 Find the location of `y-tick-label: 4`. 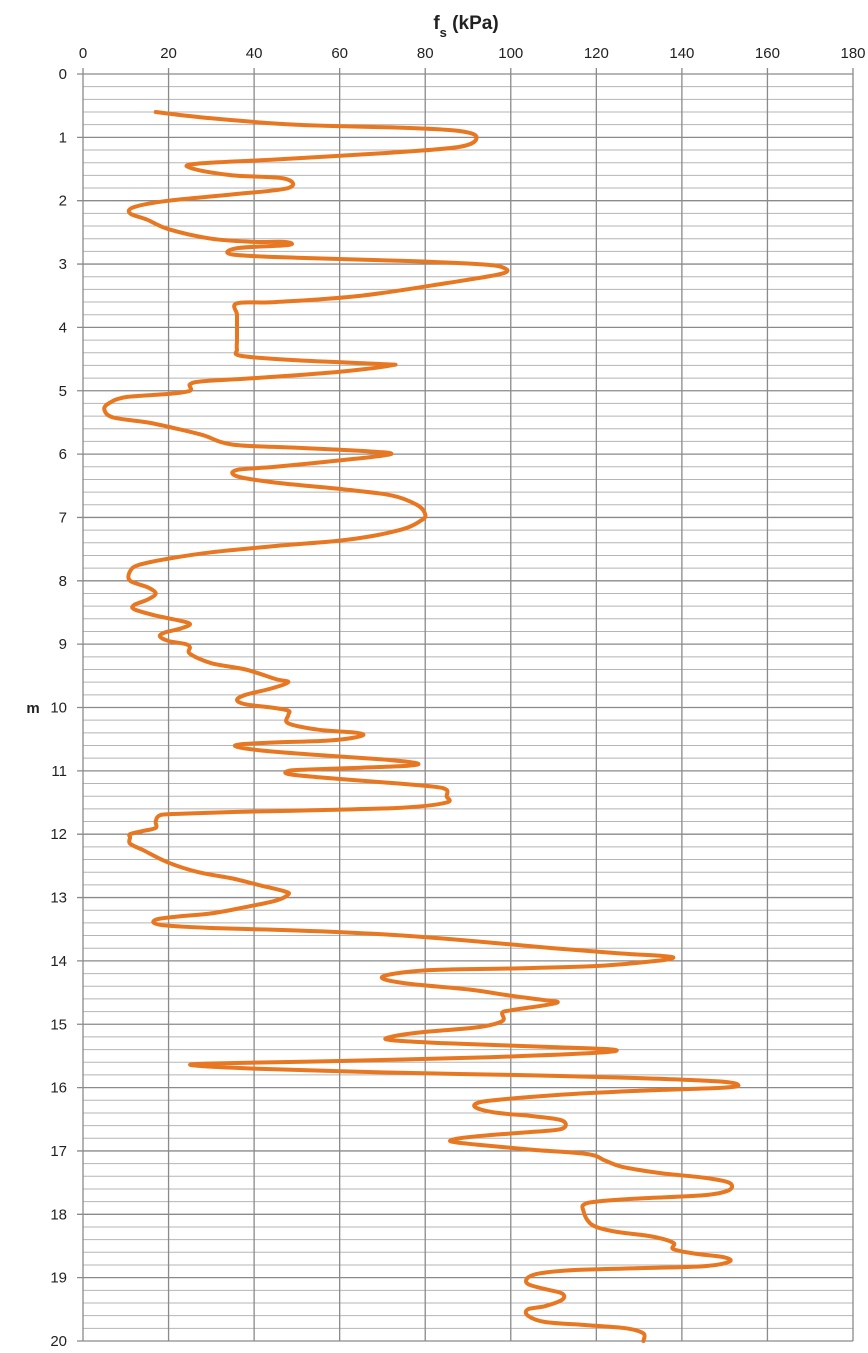

y-tick-label: 4 is located at coordinates (63, 327).